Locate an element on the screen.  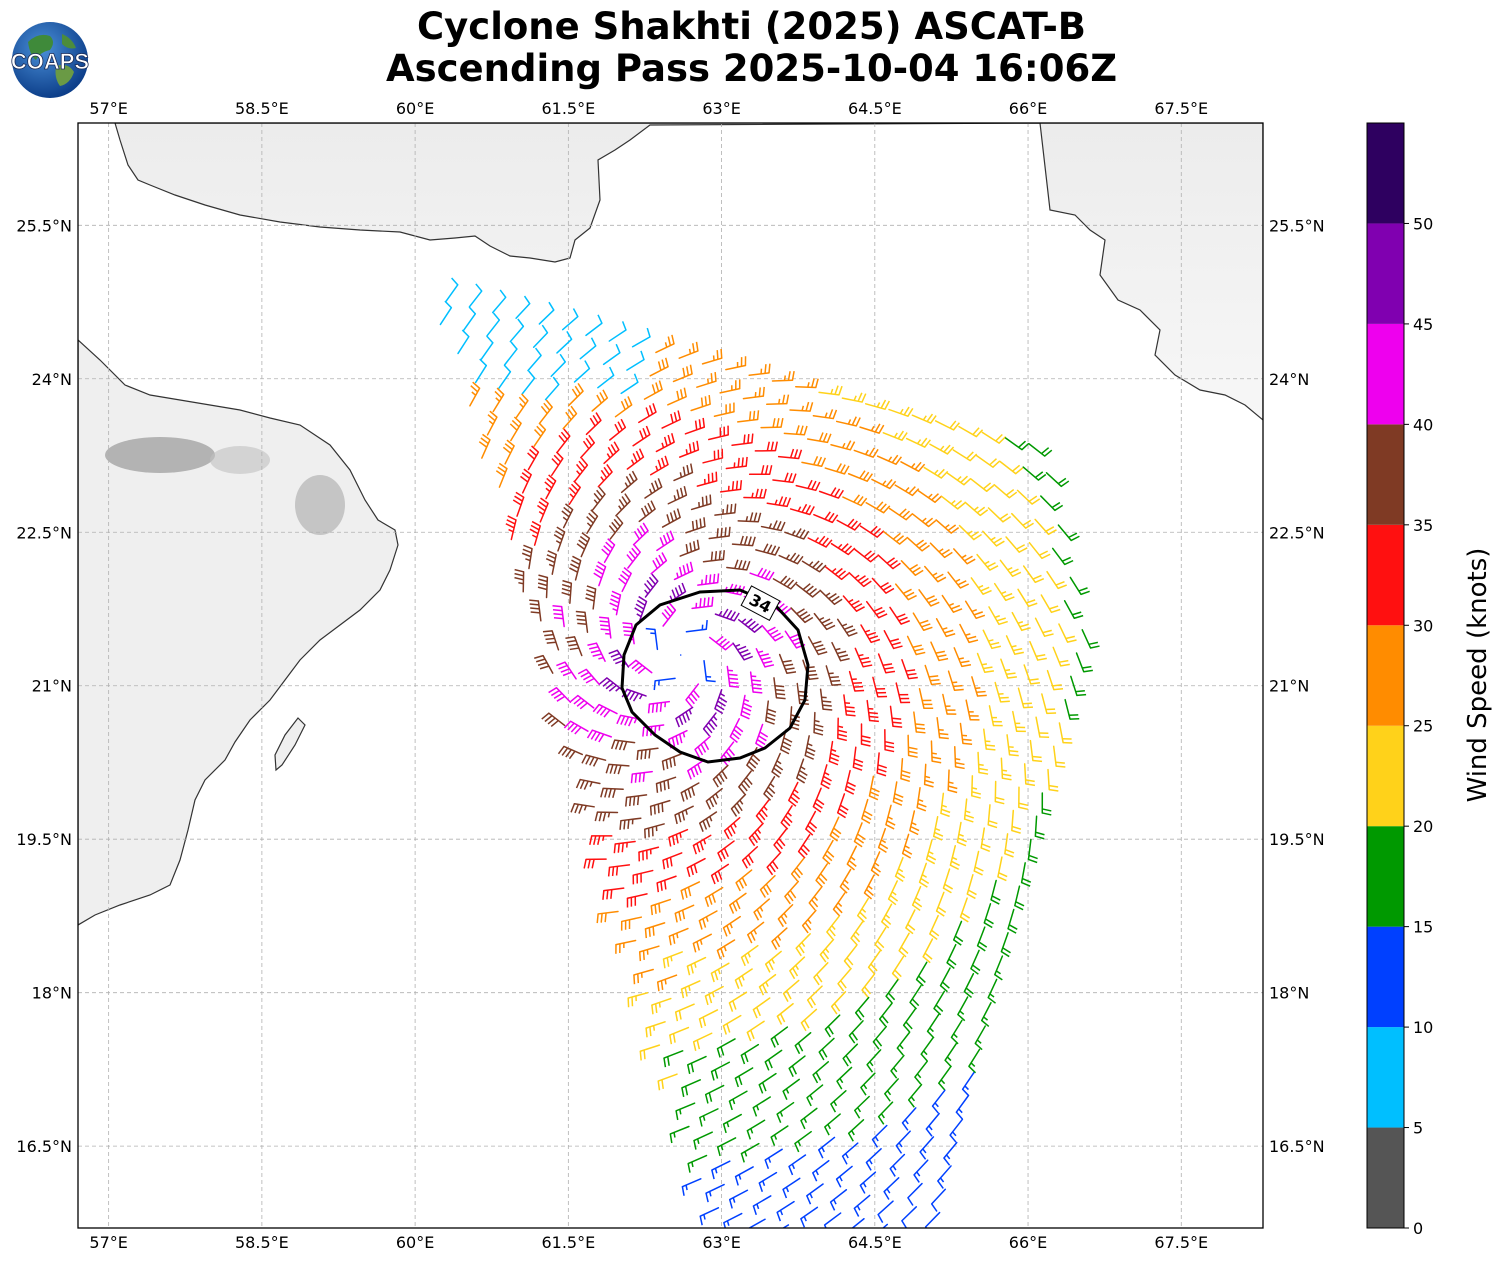
wind-34kt-contour is located at coordinates (715, 676).